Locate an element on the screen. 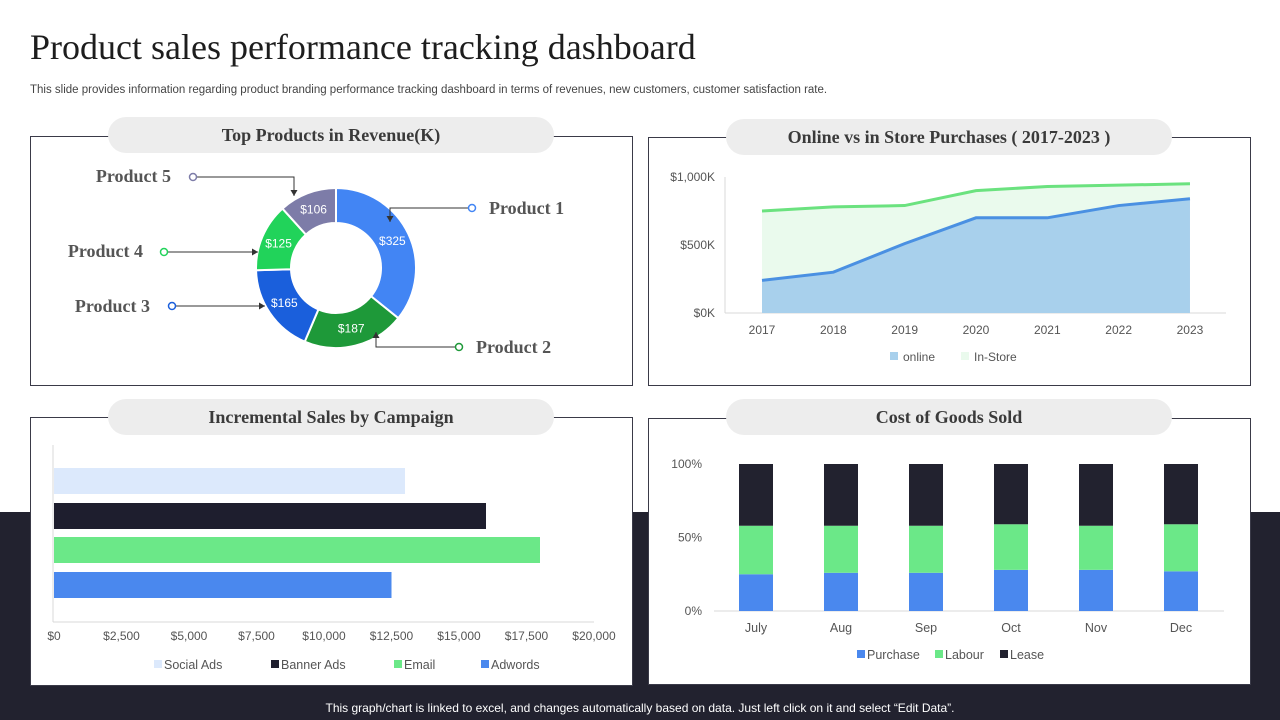  x-tick-label: 2019 is located at coordinates (904, 330).